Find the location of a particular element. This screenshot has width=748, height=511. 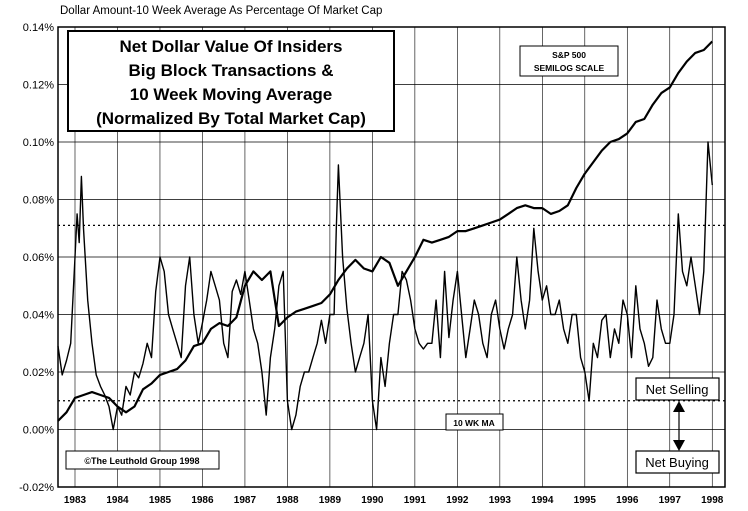

sp500-label-box is located at coordinates (569, 61).